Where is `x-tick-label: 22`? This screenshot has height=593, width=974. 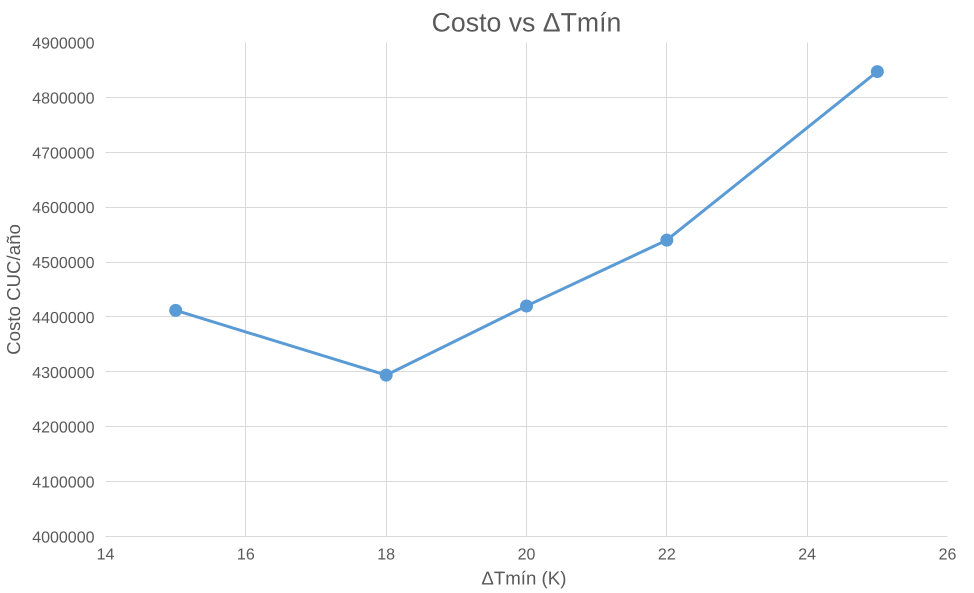 x-tick-label: 22 is located at coordinates (667, 555).